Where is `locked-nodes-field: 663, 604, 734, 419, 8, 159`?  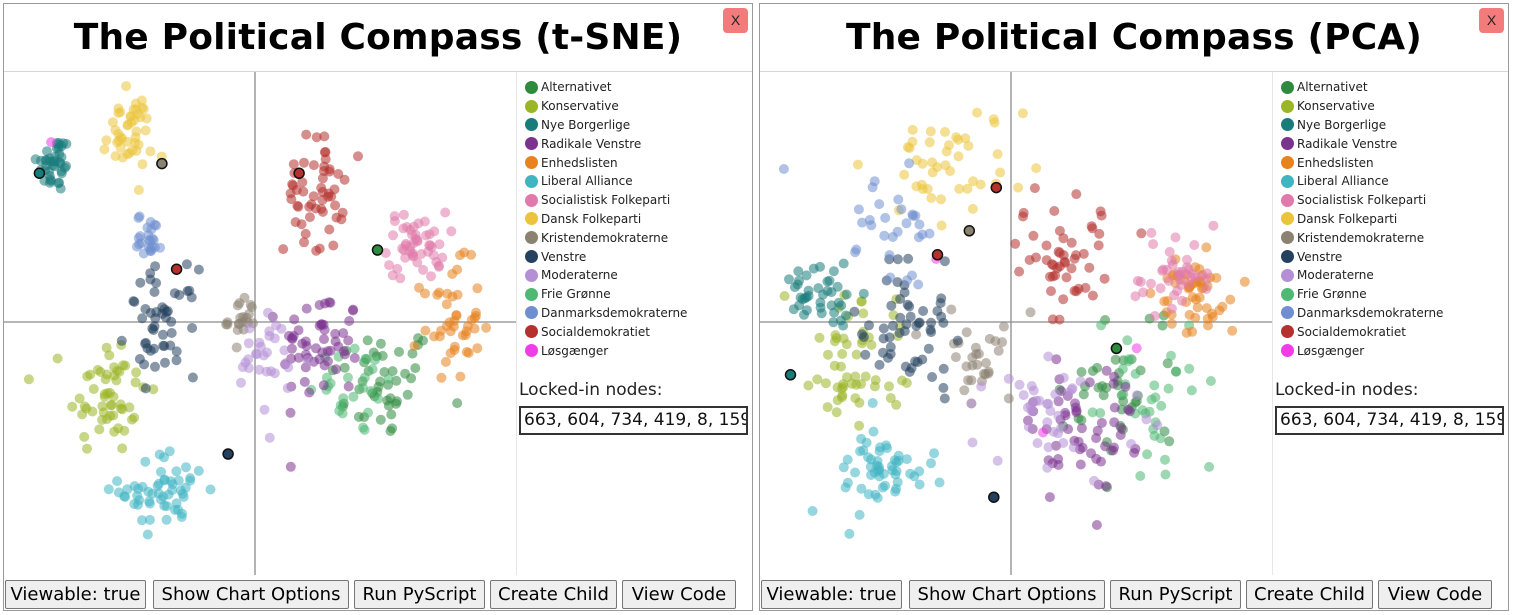 locked-nodes-field: 663, 604, 734, 419, 8, 159 is located at coordinates (1389, 420).